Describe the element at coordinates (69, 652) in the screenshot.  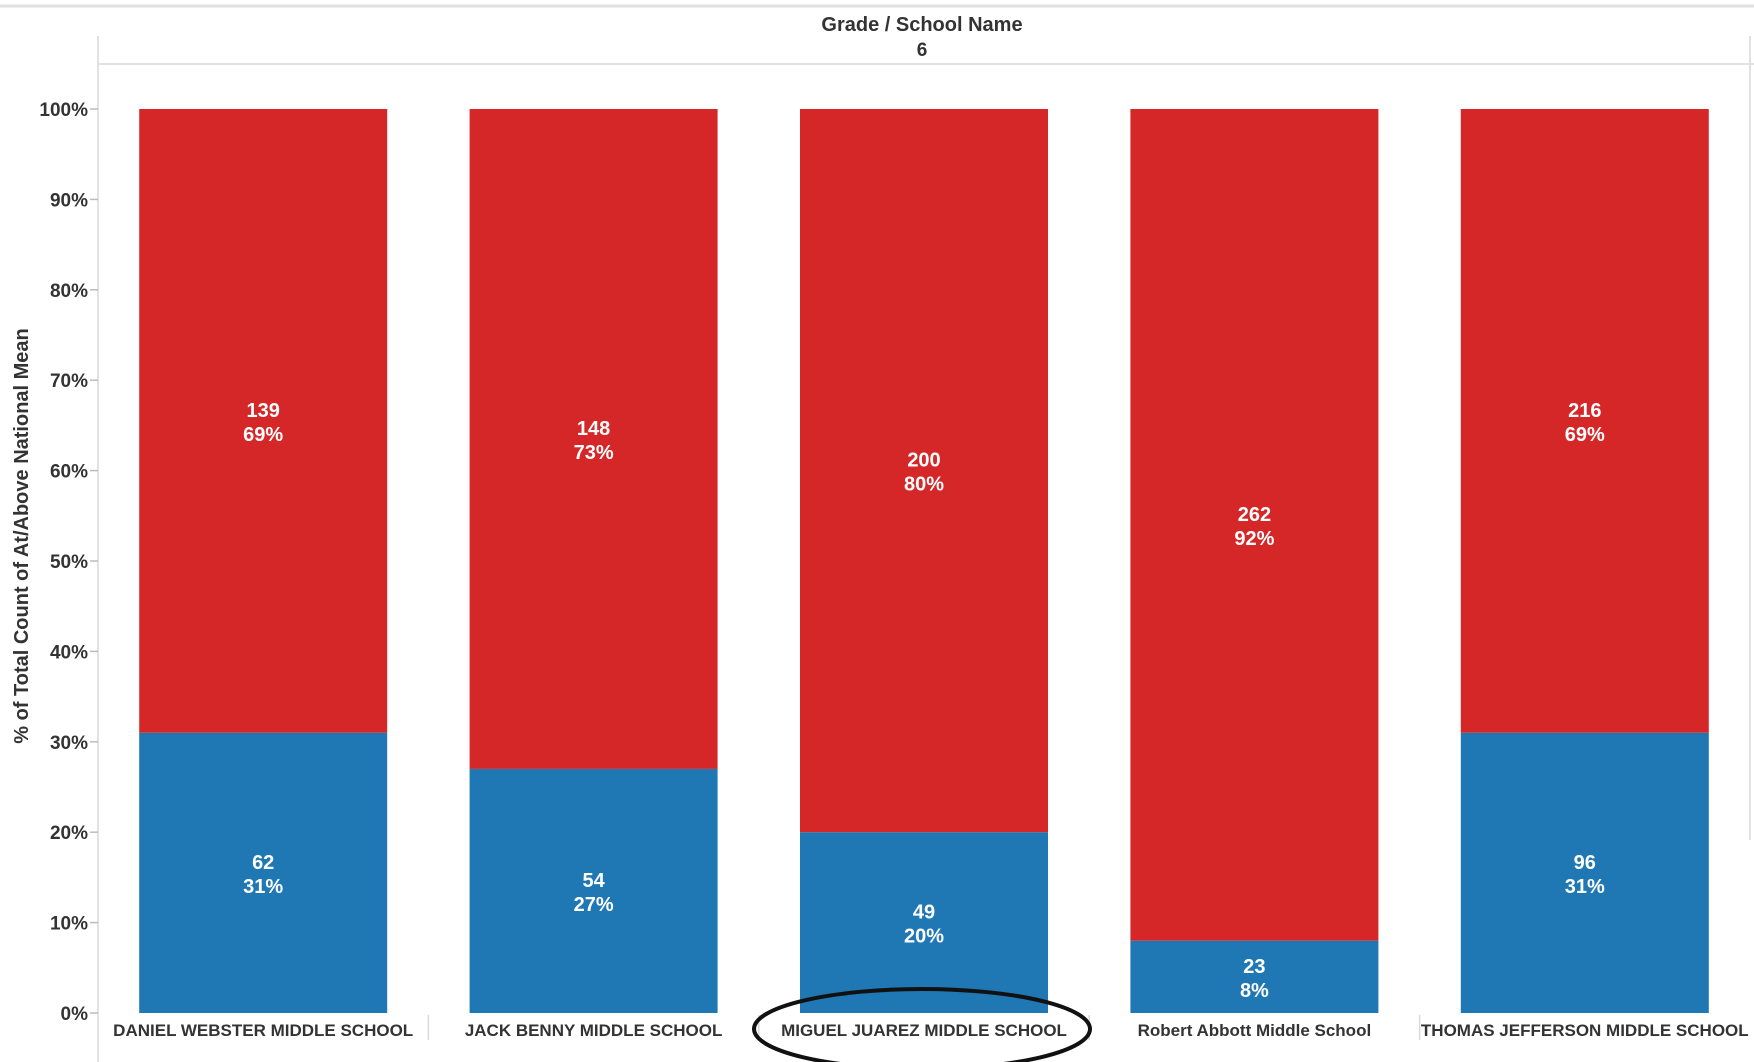
I see `y-tick-label: 40%` at that location.